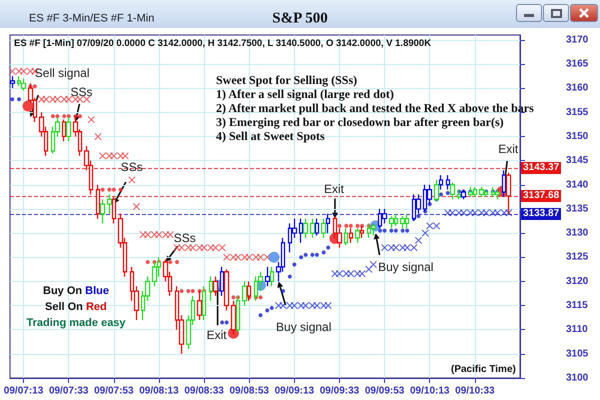 The image size is (600, 400). I want to click on annotation: 4) Sell at Sweet Spots, so click(270, 136).